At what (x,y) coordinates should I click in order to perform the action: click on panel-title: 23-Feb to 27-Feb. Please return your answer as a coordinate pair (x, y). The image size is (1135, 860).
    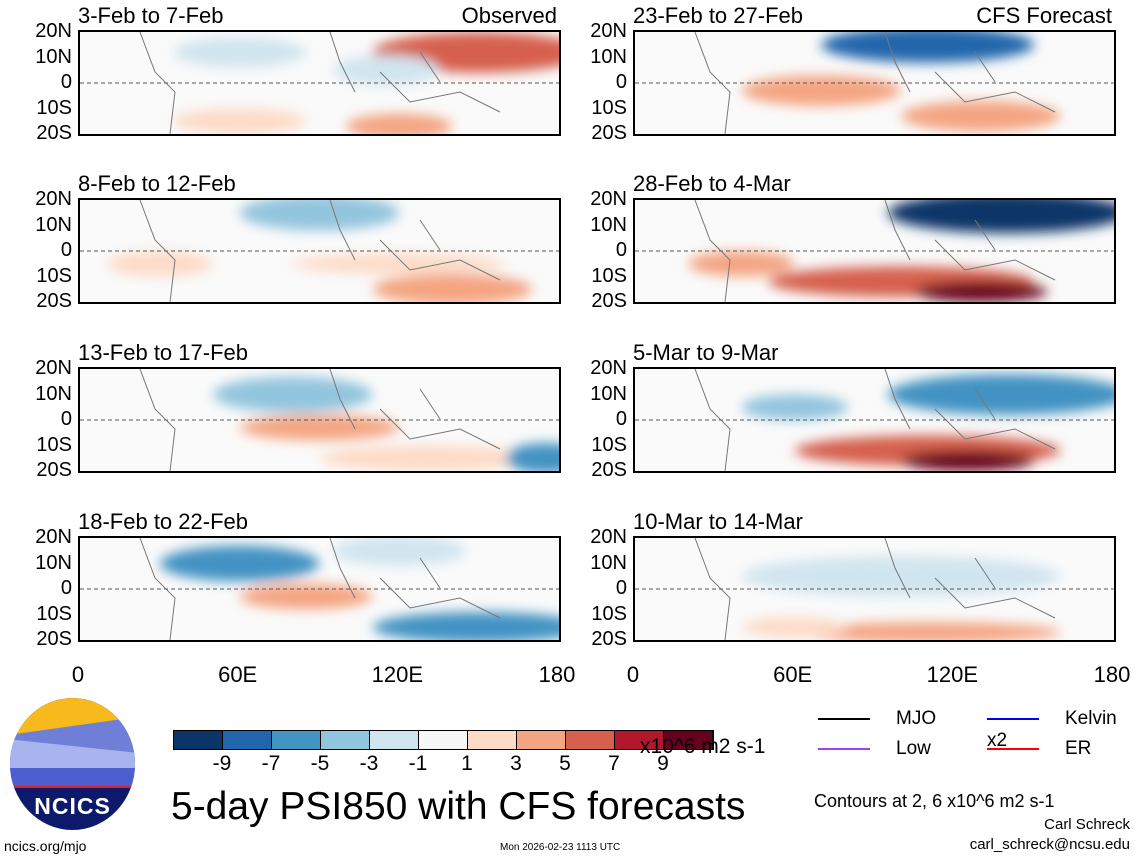
    Looking at the image, I should click on (718, 15).